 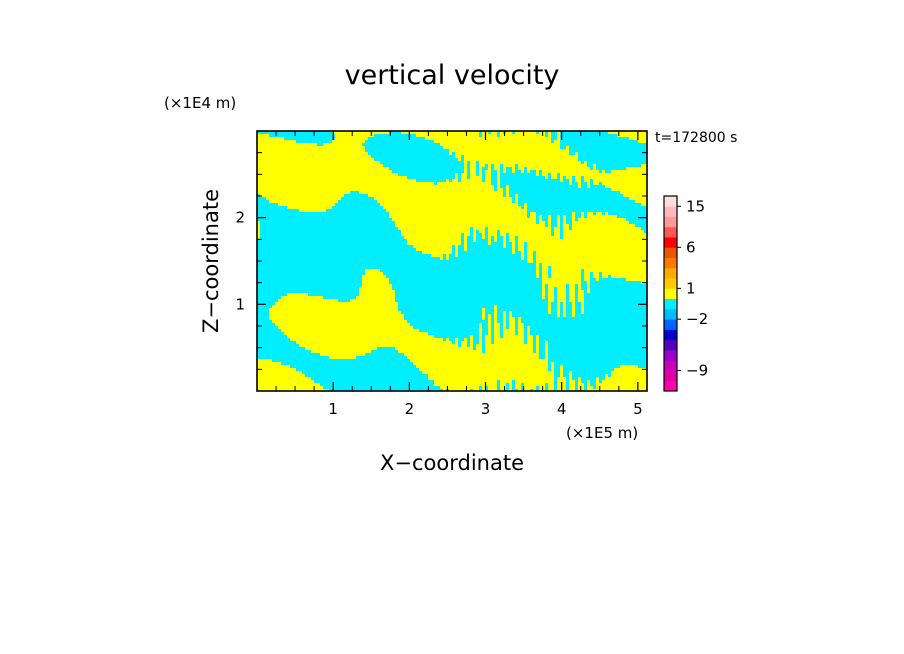 I want to click on x-axis-label: X−coordinate, so click(x=452, y=463).